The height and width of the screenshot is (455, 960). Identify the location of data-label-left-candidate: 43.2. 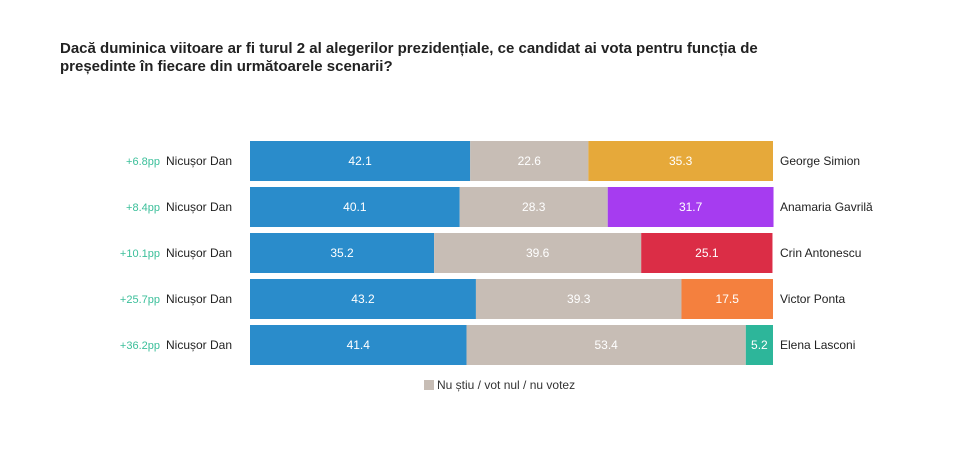
(363, 299).